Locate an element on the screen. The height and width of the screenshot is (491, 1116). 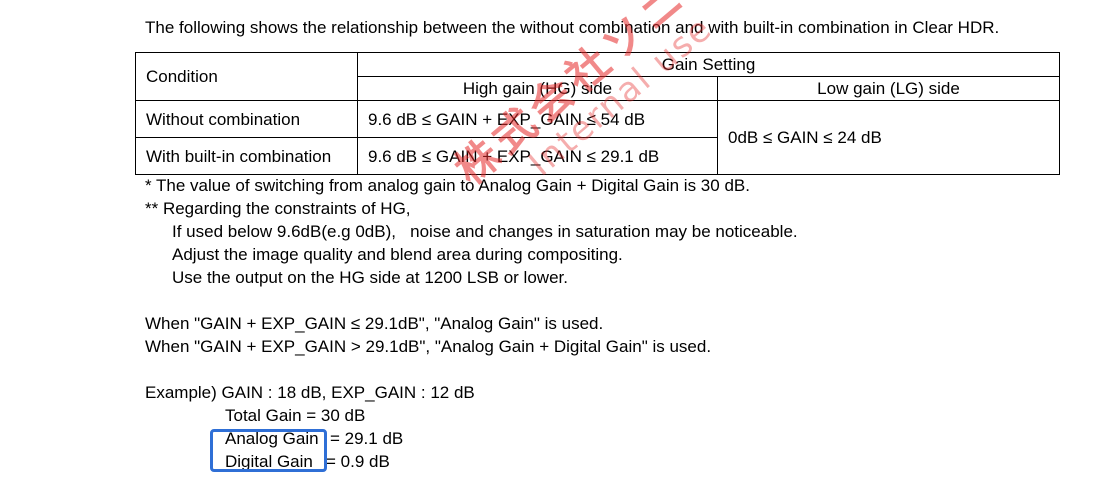
example-digital-value: = 0.9 dB is located at coordinates (358, 461).